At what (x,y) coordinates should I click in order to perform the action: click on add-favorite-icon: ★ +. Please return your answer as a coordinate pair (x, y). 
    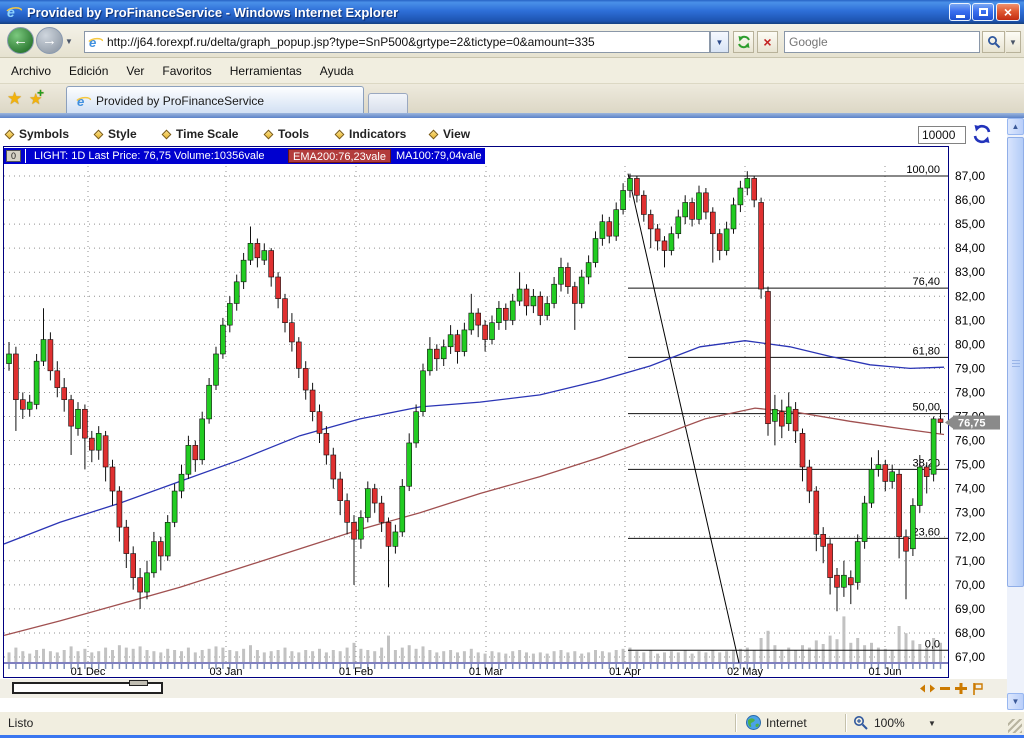
    Looking at the image, I should click on (37, 97).